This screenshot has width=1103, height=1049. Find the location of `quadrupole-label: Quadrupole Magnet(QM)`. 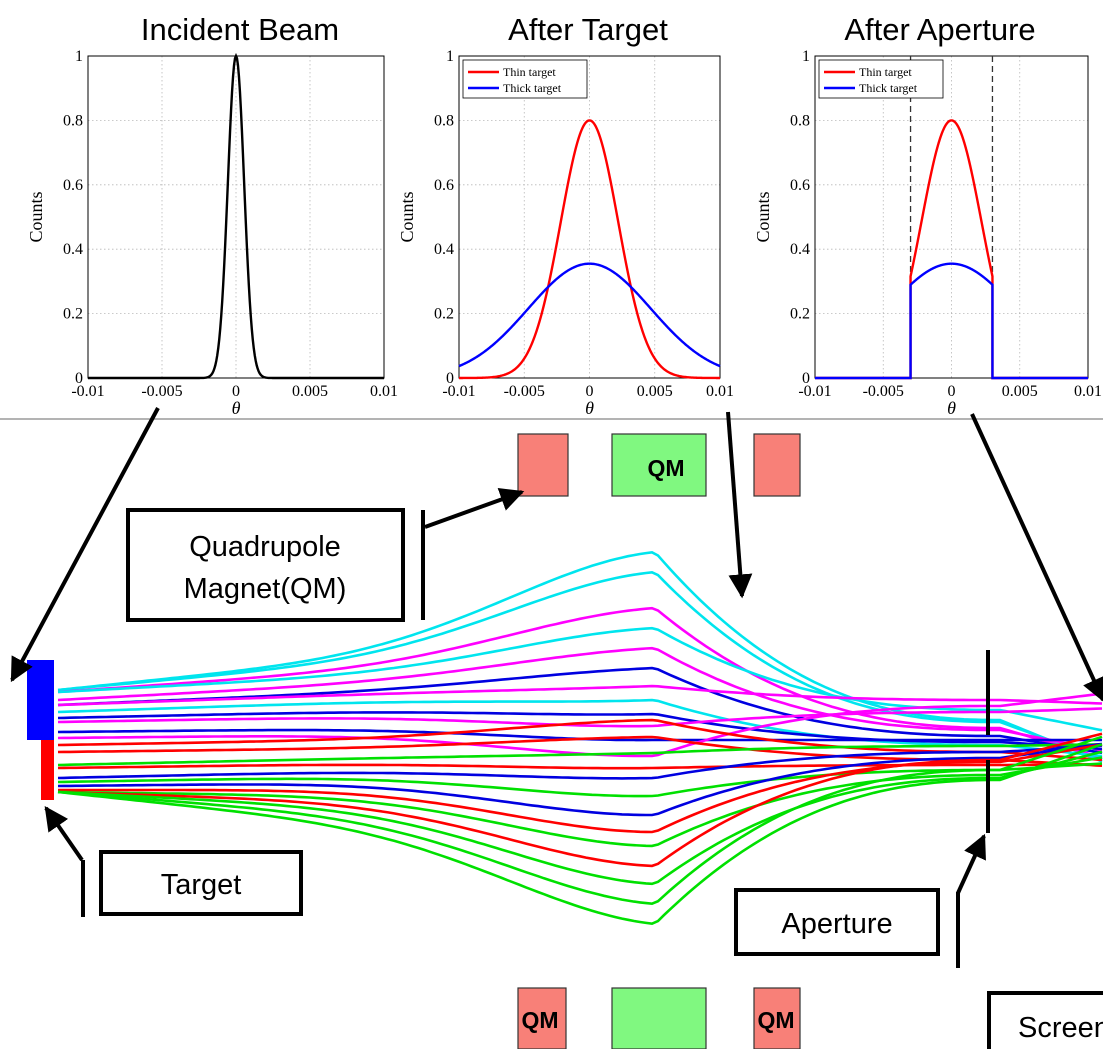

quadrupole-label: Quadrupole Magnet(QM) is located at coordinates (275, 565).